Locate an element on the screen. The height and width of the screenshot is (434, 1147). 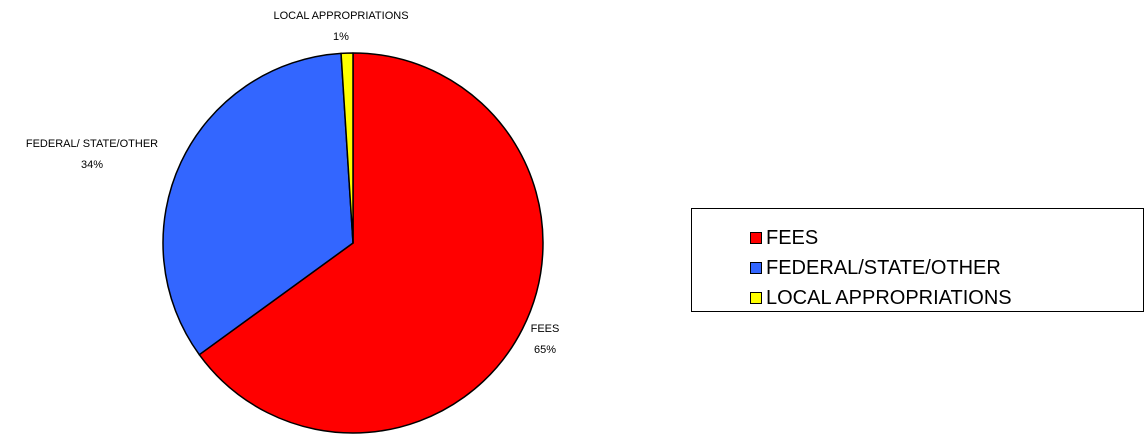
legend-item-federal: FEDERAL/STATE/OTHER is located at coordinates (875, 268).